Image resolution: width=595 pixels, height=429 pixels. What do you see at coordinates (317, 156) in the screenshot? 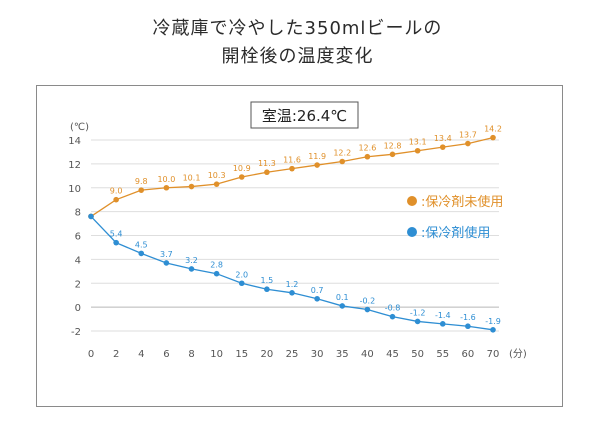
I see `data-label-0: 11.9` at bounding box center [317, 156].